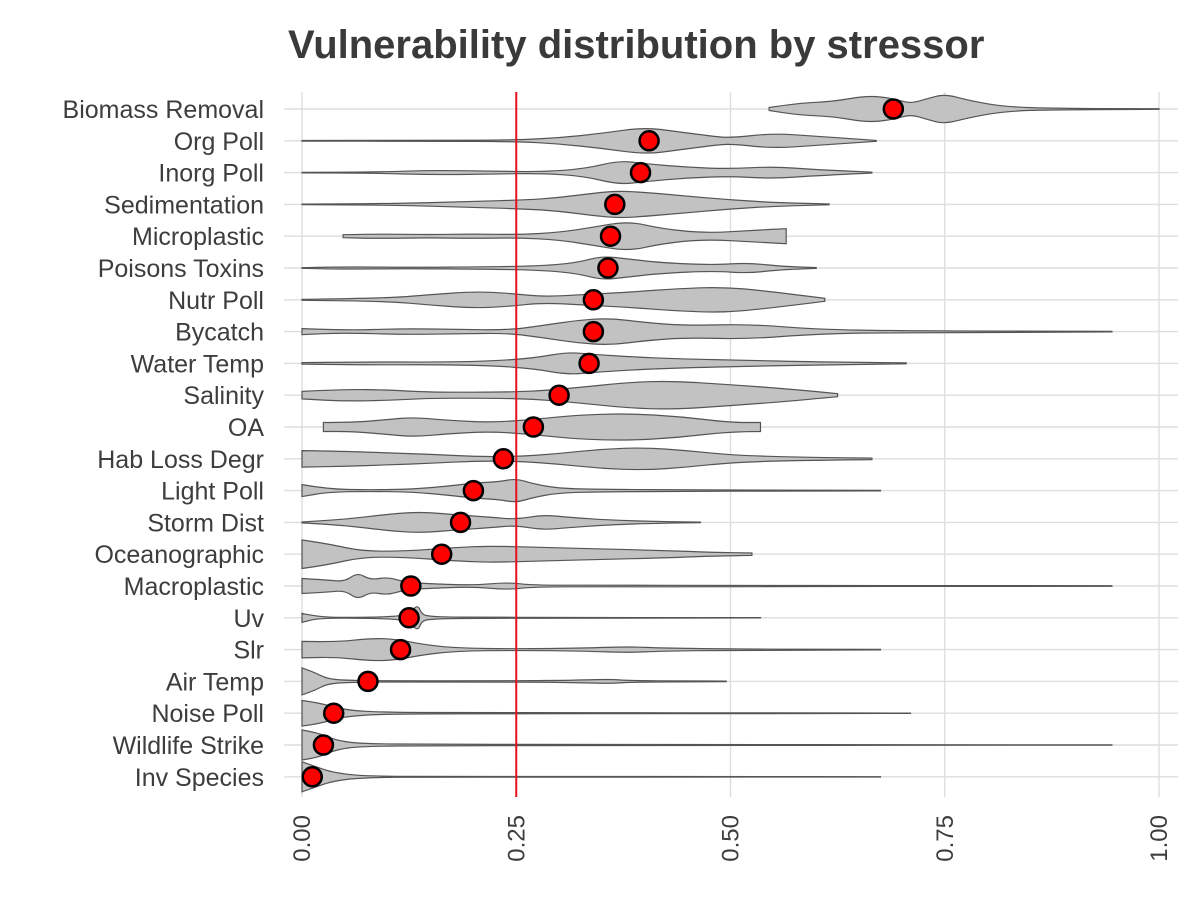 The image size is (1200, 900). What do you see at coordinates (197, 364) in the screenshot?
I see `category-label: Water Temp` at bounding box center [197, 364].